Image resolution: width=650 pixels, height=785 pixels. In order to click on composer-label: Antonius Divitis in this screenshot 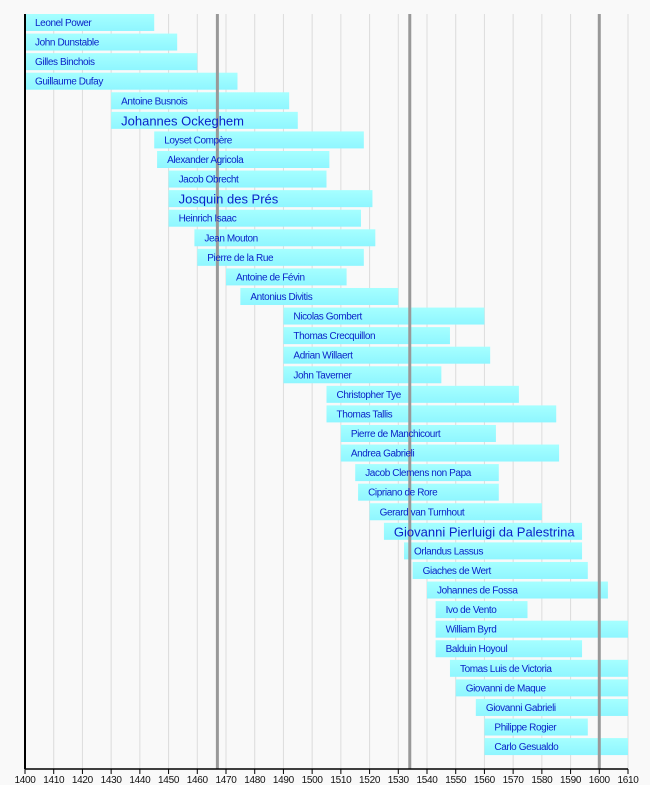, I will do `click(281, 297)`.